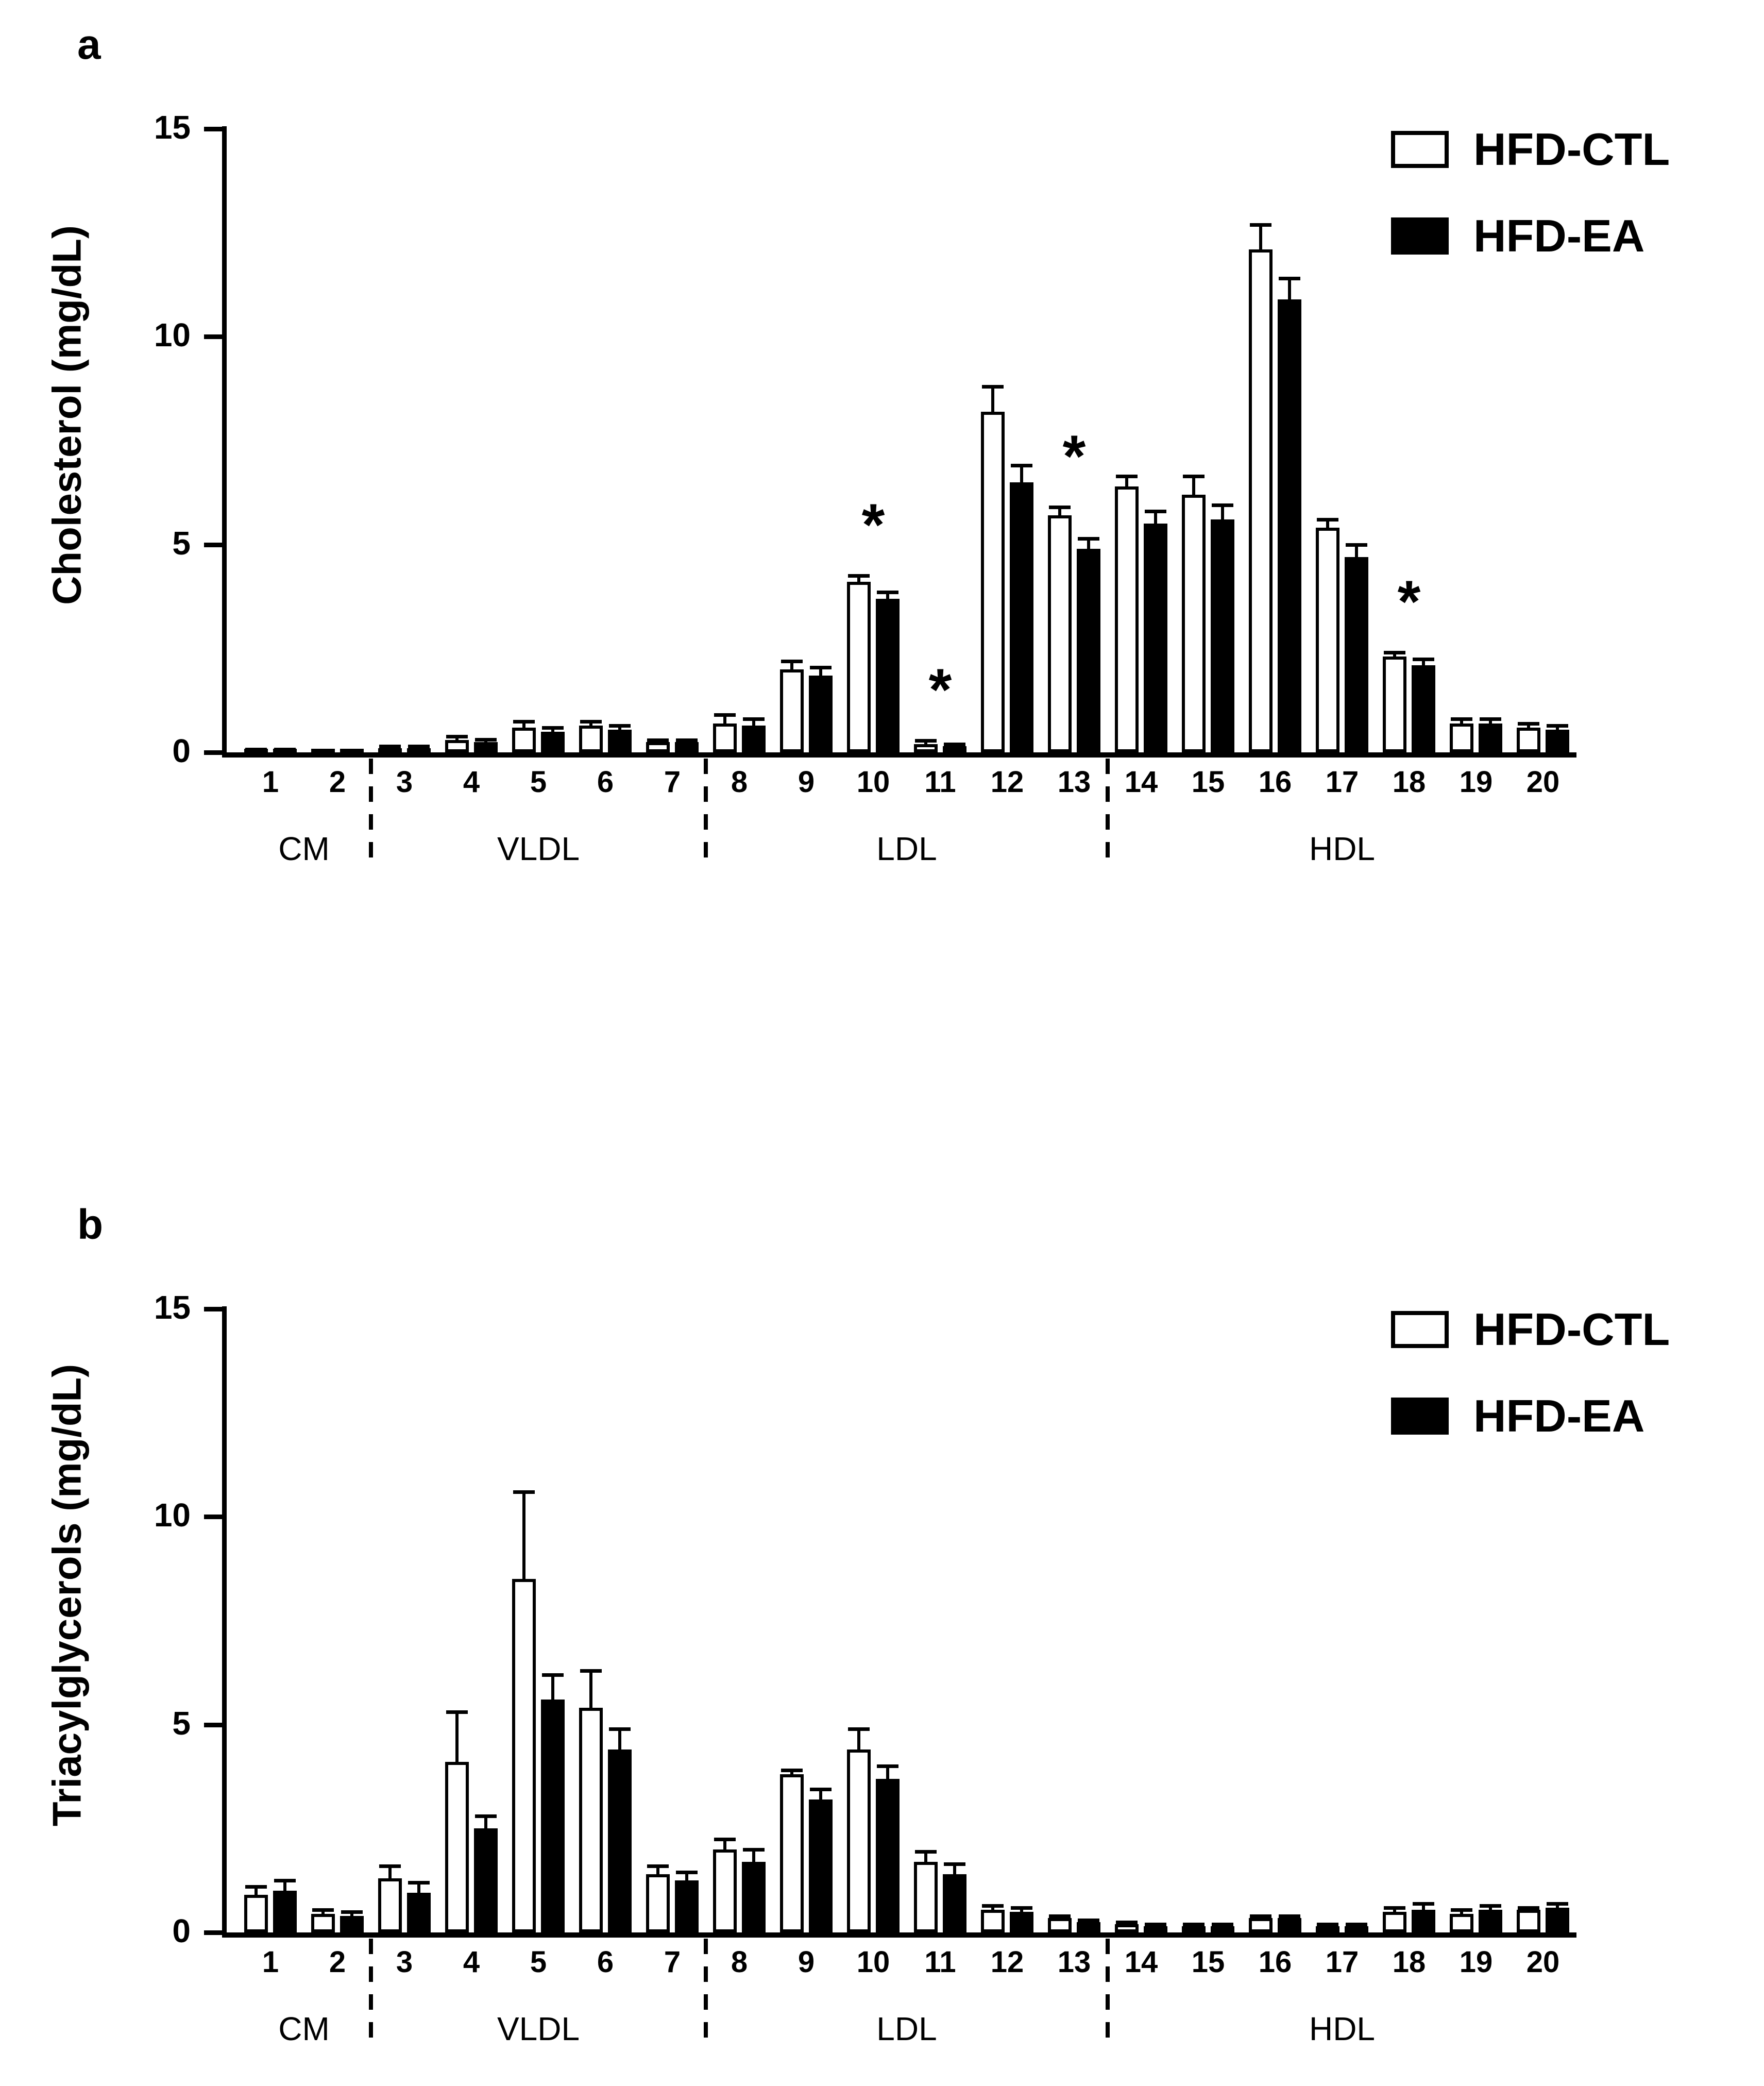 This screenshot has width=1764, height=2086. What do you see at coordinates (270, 1962) in the screenshot?
I see `x-tick-label-1: 1` at bounding box center [270, 1962].